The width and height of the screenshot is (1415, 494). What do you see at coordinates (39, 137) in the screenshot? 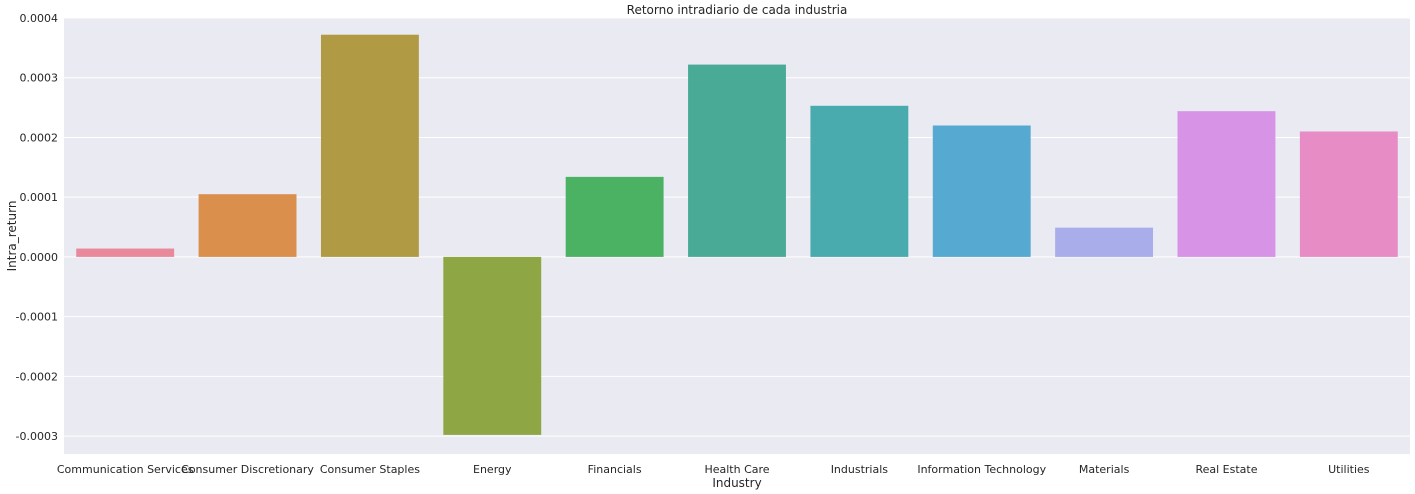
I see `y-tick-label: 0.0002` at bounding box center [39, 137].